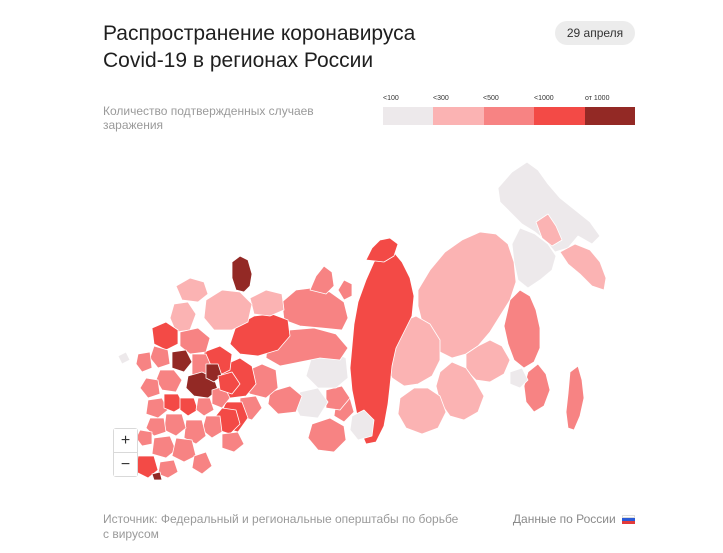  Describe the element at coordinates (189, 407) in the screenshot. I see `region-tula` at that location.